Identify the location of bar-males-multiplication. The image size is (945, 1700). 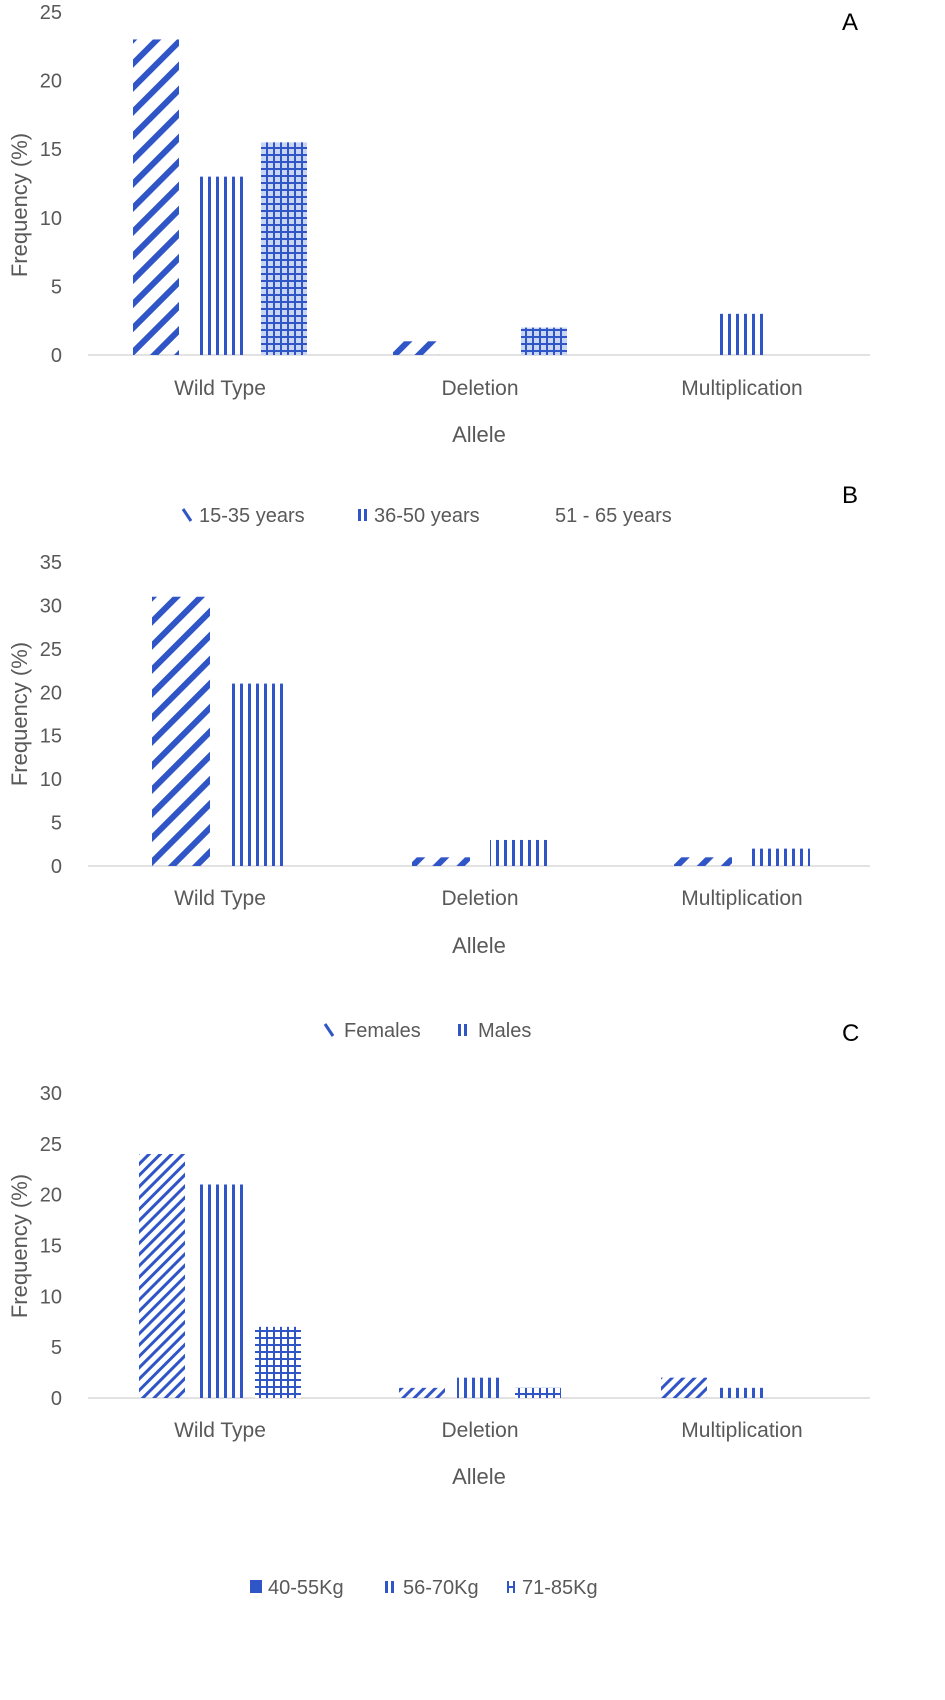
(781, 857).